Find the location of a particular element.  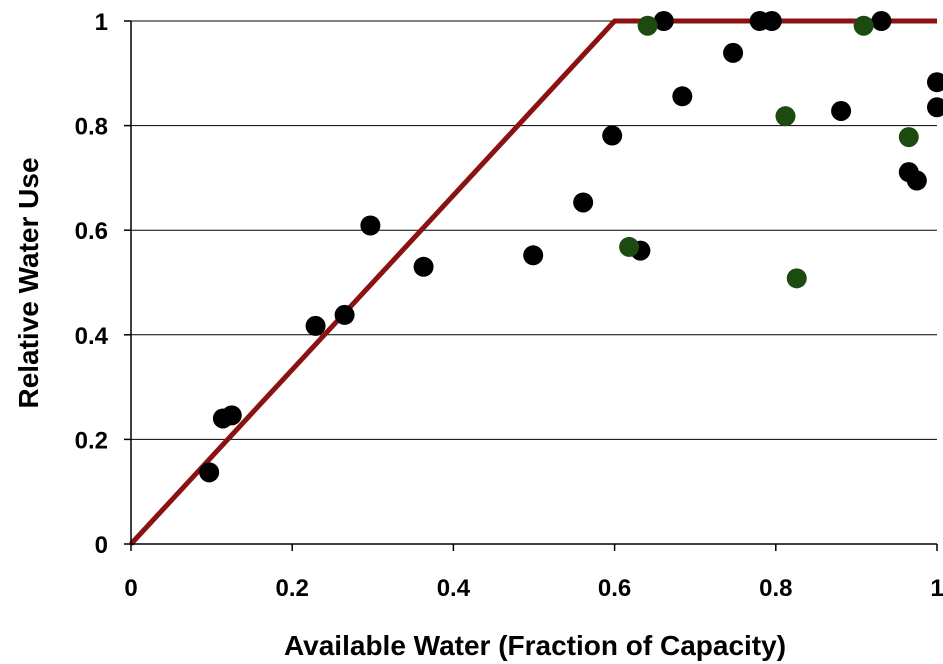

y-tick-label-1: 0.2 is located at coordinates (91, 440).